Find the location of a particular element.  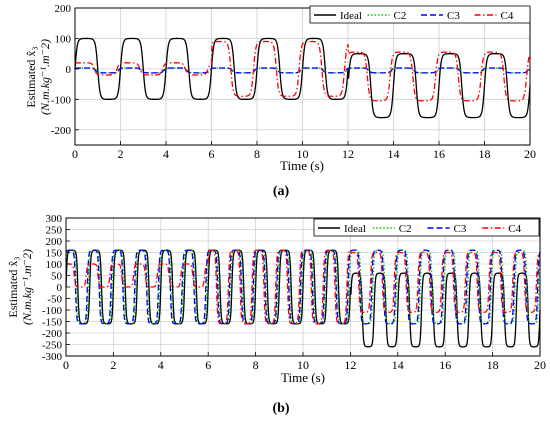

panel-b-legend: Ideal C2 C3 C4 is located at coordinates (426, 227).